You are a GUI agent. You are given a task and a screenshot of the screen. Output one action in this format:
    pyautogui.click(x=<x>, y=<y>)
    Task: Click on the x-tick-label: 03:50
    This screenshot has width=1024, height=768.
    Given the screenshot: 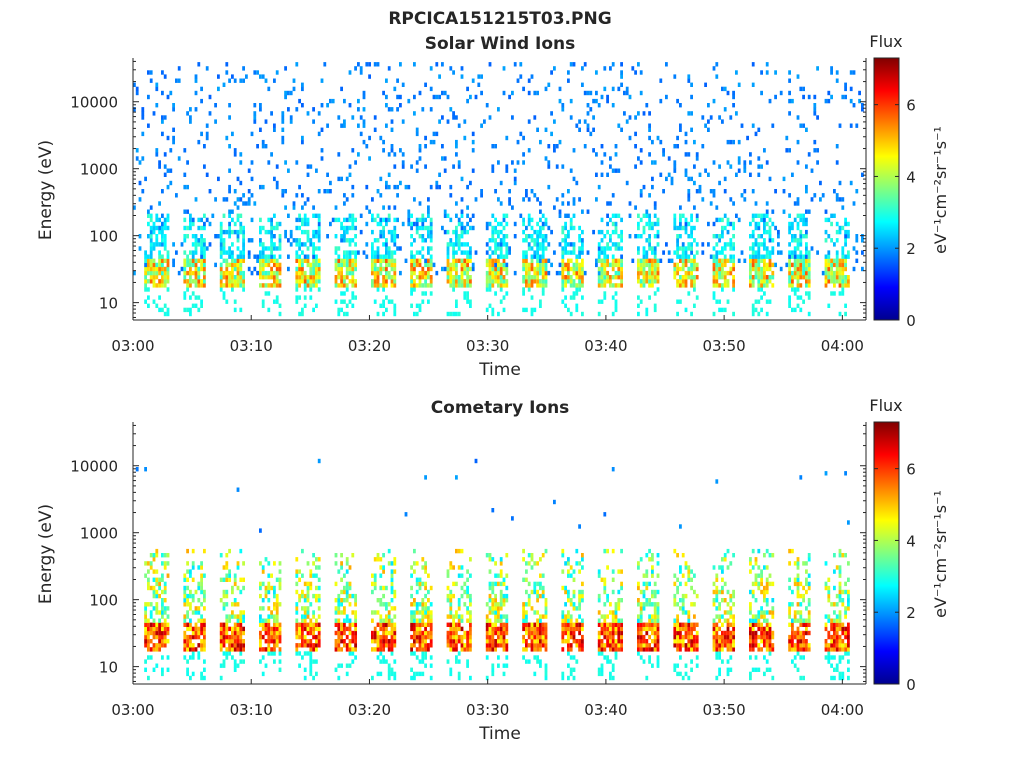 What is the action you would take?
    pyautogui.click(x=724, y=346)
    